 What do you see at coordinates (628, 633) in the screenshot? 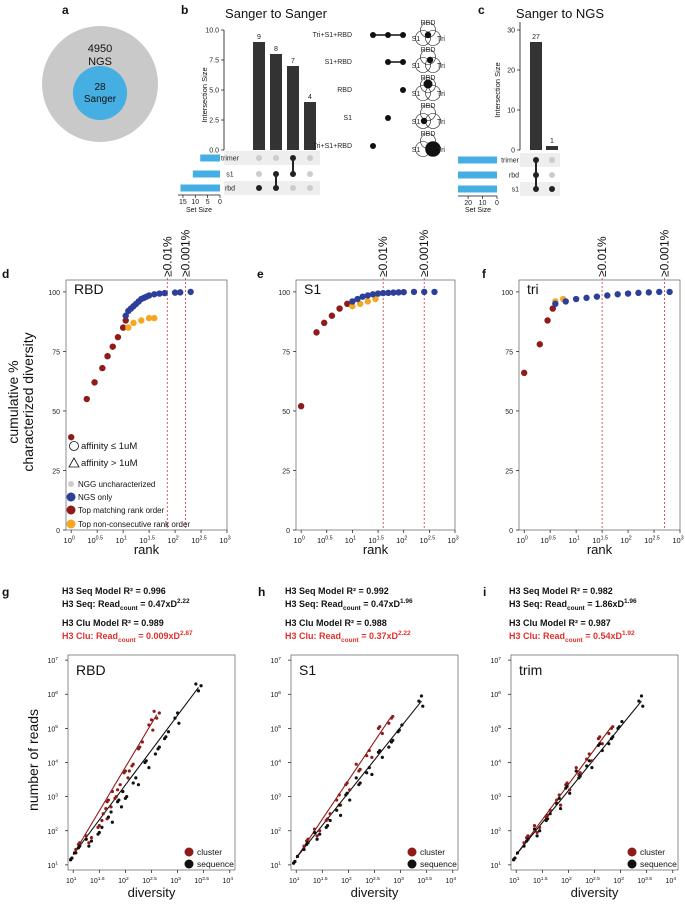
I see `i-clu-read-part: 1.92` at bounding box center [628, 633].